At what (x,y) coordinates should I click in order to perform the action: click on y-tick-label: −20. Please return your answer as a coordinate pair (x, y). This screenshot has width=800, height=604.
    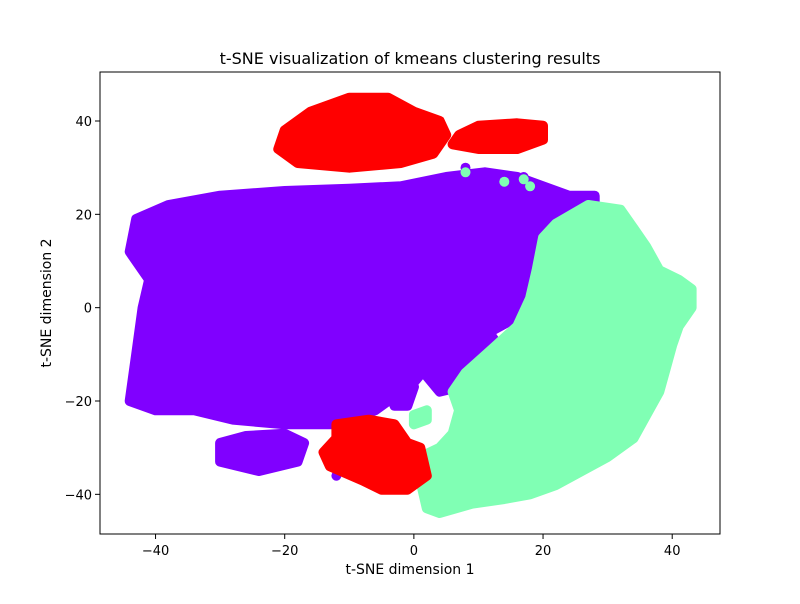
    Looking at the image, I should click on (78, 402).